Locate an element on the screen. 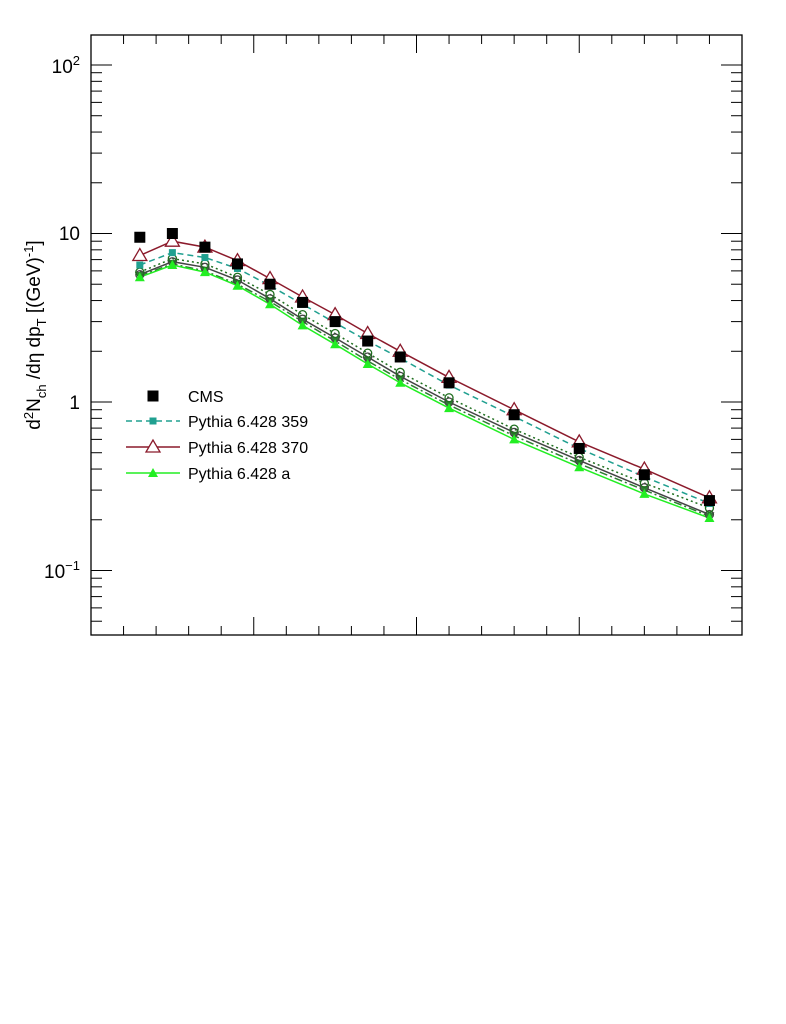 This screenshot has height=1024, width=786. legend-label-pythia-370: Pythia 6.428 370 is located at coordinates (248, 448).